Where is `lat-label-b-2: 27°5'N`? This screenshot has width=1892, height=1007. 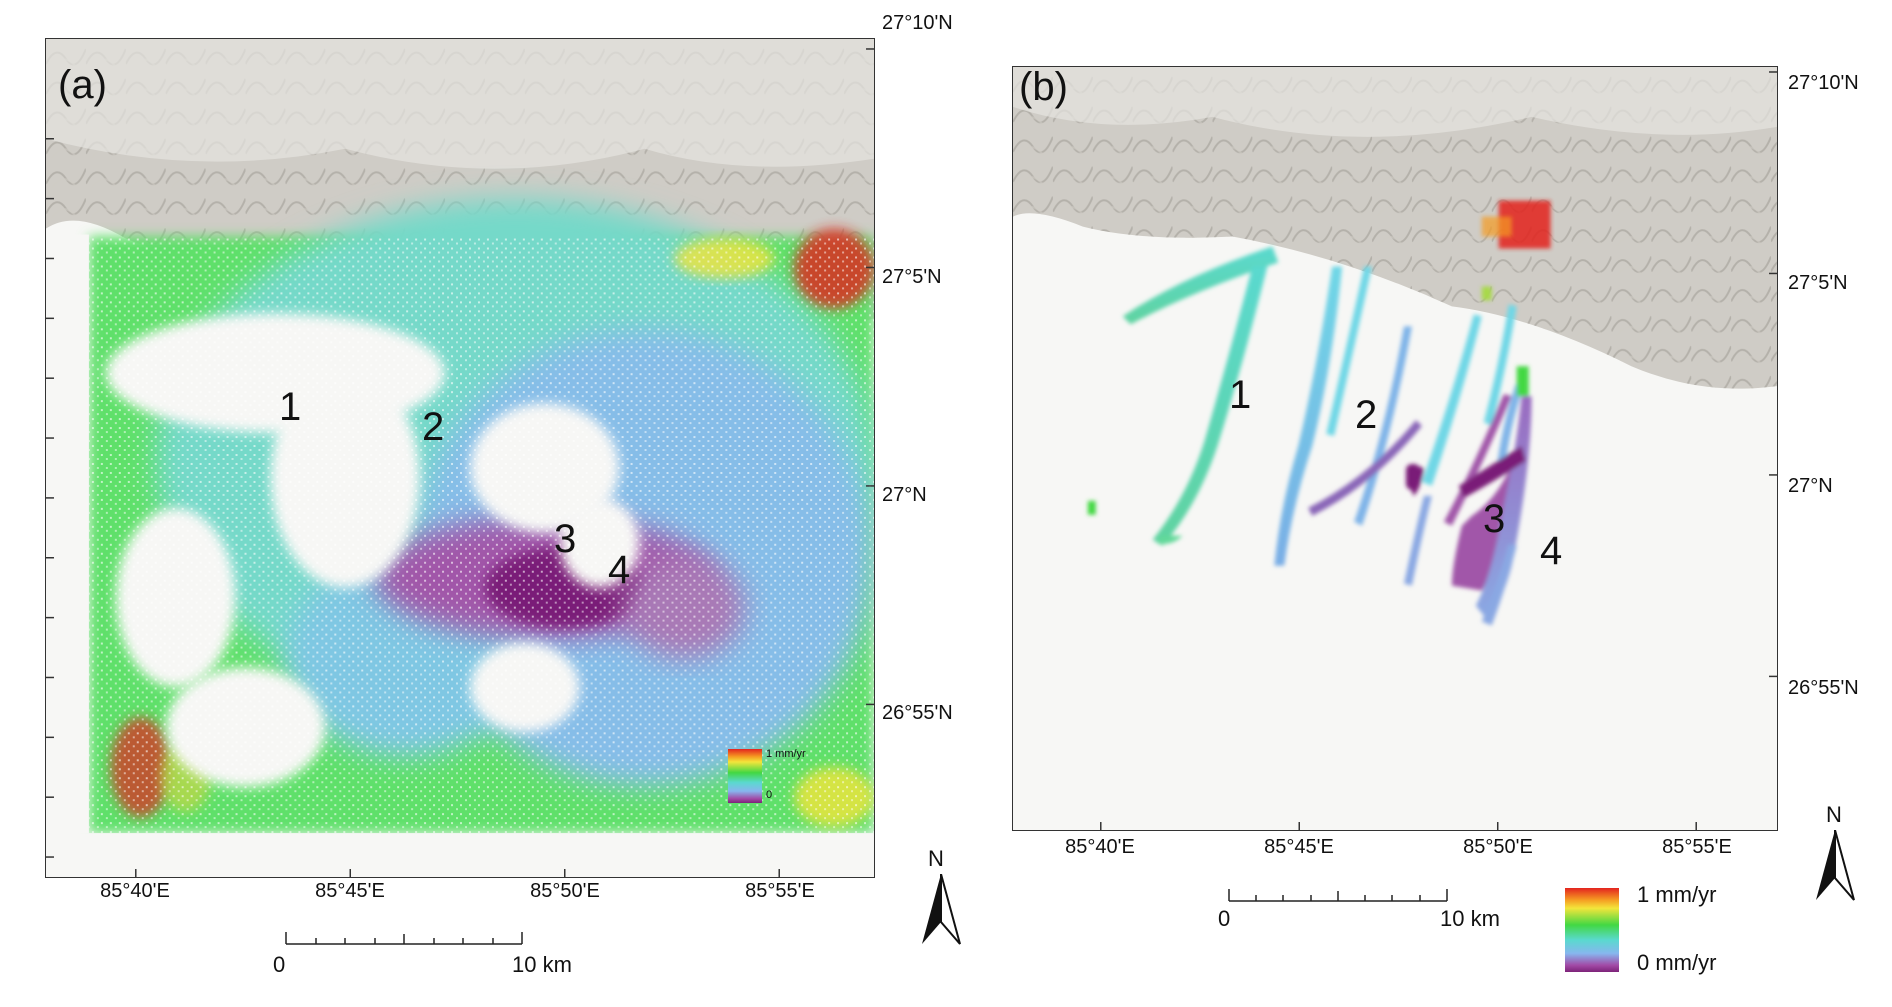
lat-label-b-2: 27°5'N is located at coordinates (1818, 283).